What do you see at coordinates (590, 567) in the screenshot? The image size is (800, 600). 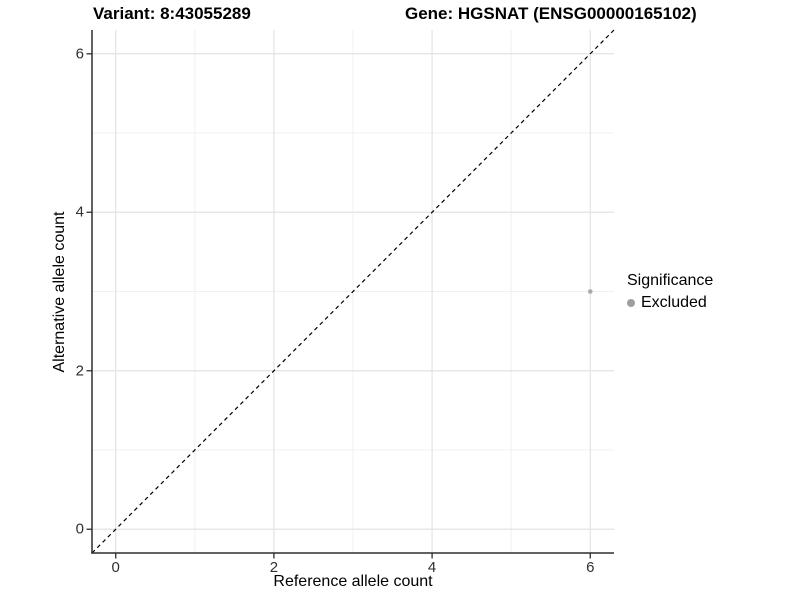 I see `x-tick-label: 6` at bounding box center [590, 567].